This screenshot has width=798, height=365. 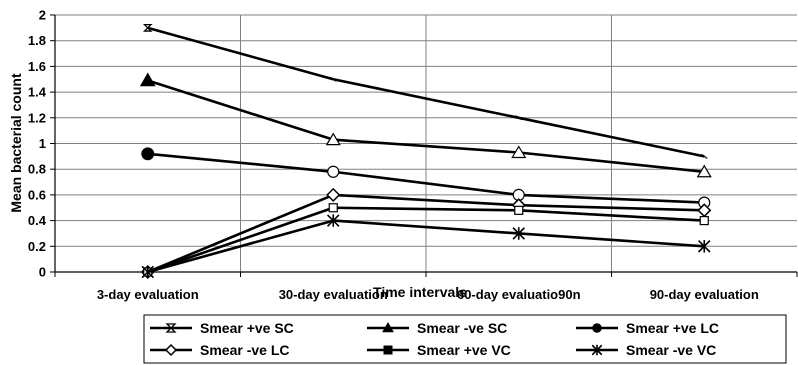 What do you see at coordinates (37, 246) in the screenshot?
I see `y-tick-label: 0.2` at bounding box center [37, 246].